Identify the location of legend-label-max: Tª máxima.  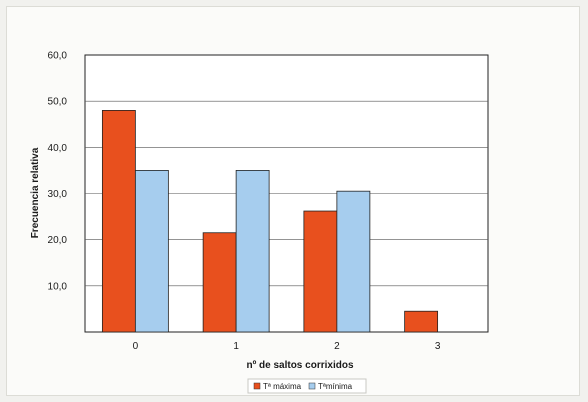
(282, 386).